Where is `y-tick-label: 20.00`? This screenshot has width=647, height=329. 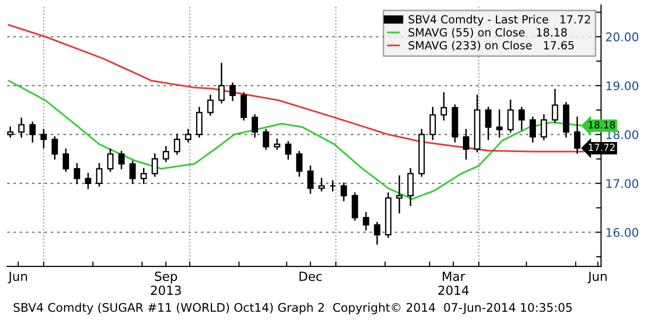 y-tick-label: 20.00 is located at coordinates (622, 37).